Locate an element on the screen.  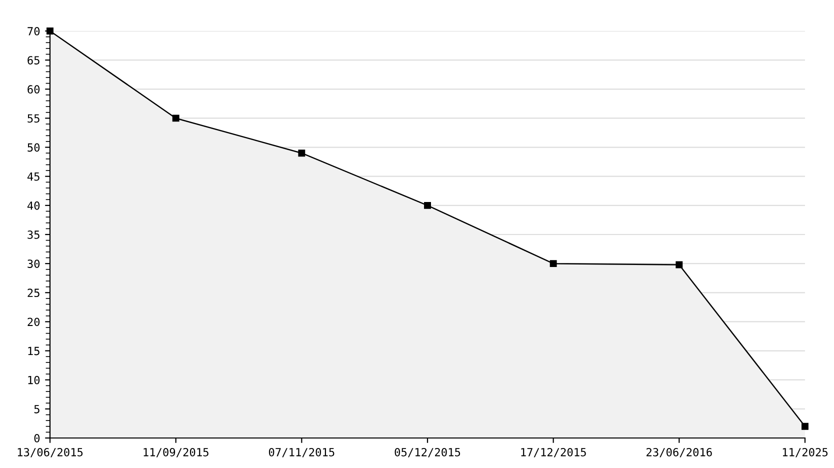
x-tick-label: 13/06/2015 is located at coordinates (50, 453).